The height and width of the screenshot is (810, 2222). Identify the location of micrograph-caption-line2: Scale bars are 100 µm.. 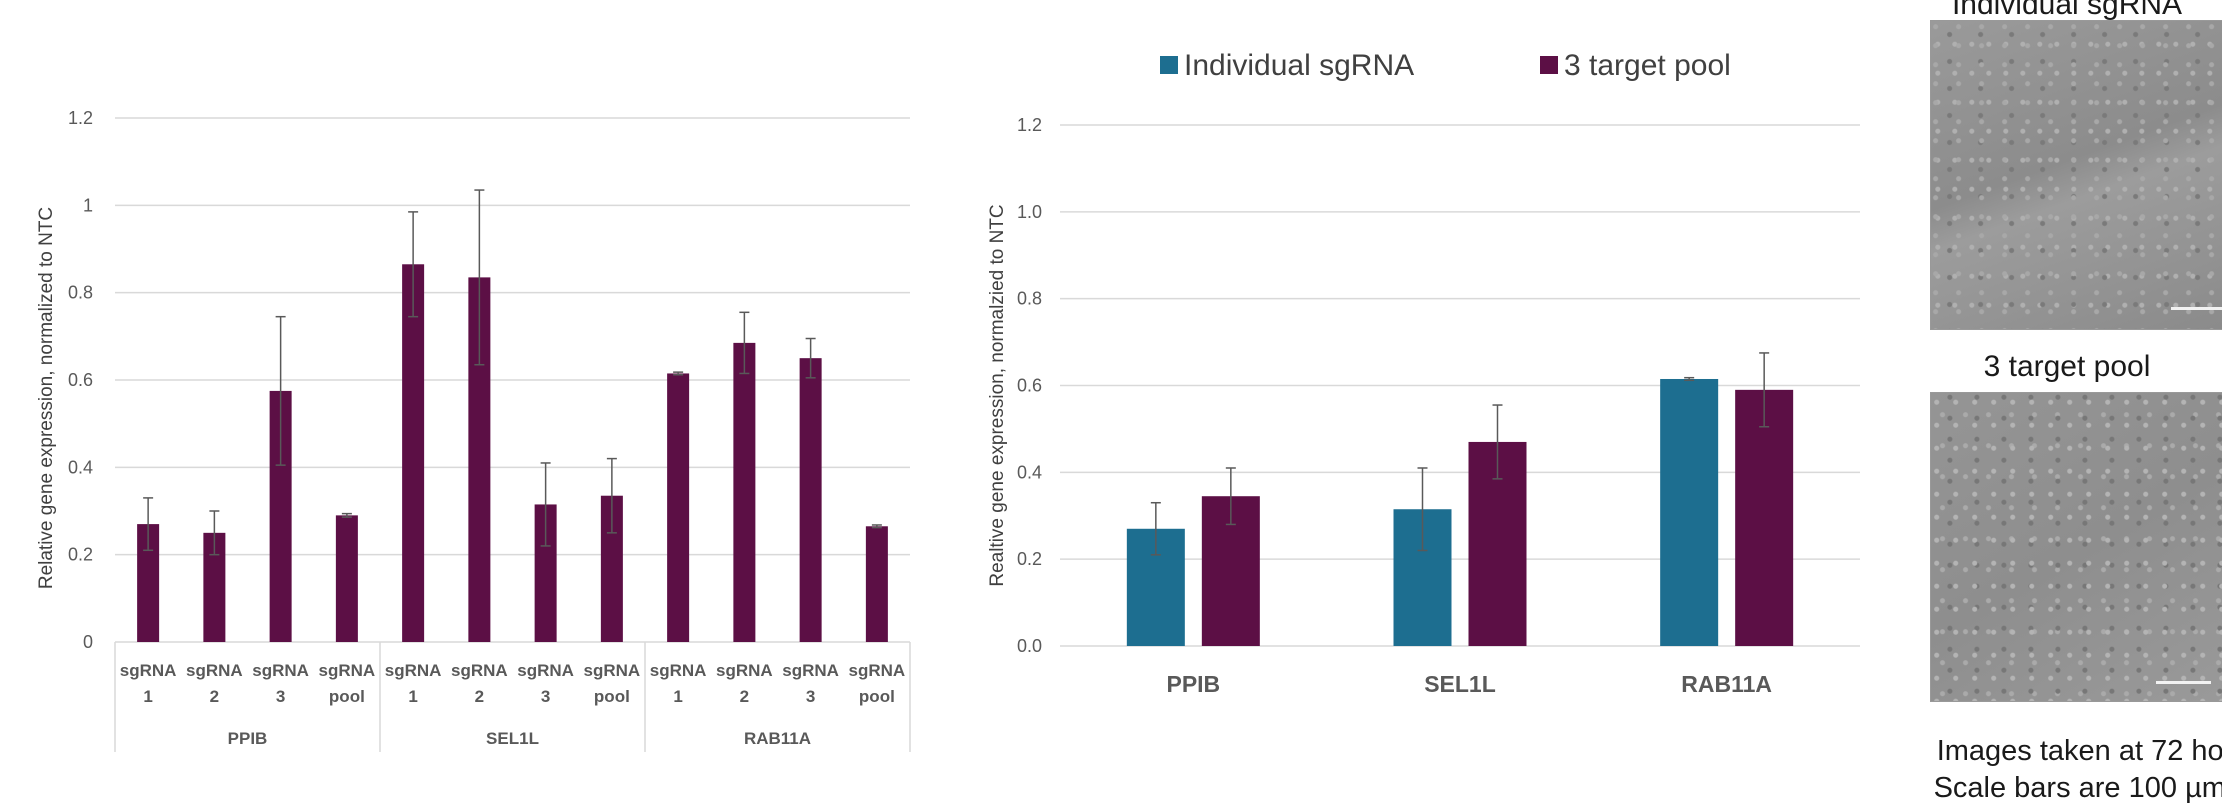
(2077, 788).